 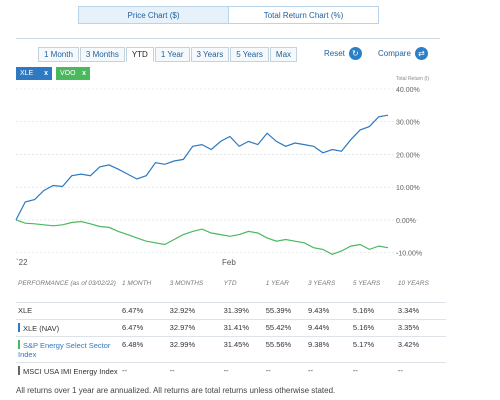 What do you see at coordinates (283, 54) in the screenshot?
I see `range-tab-max: Max` at bounding box center [283, 54].